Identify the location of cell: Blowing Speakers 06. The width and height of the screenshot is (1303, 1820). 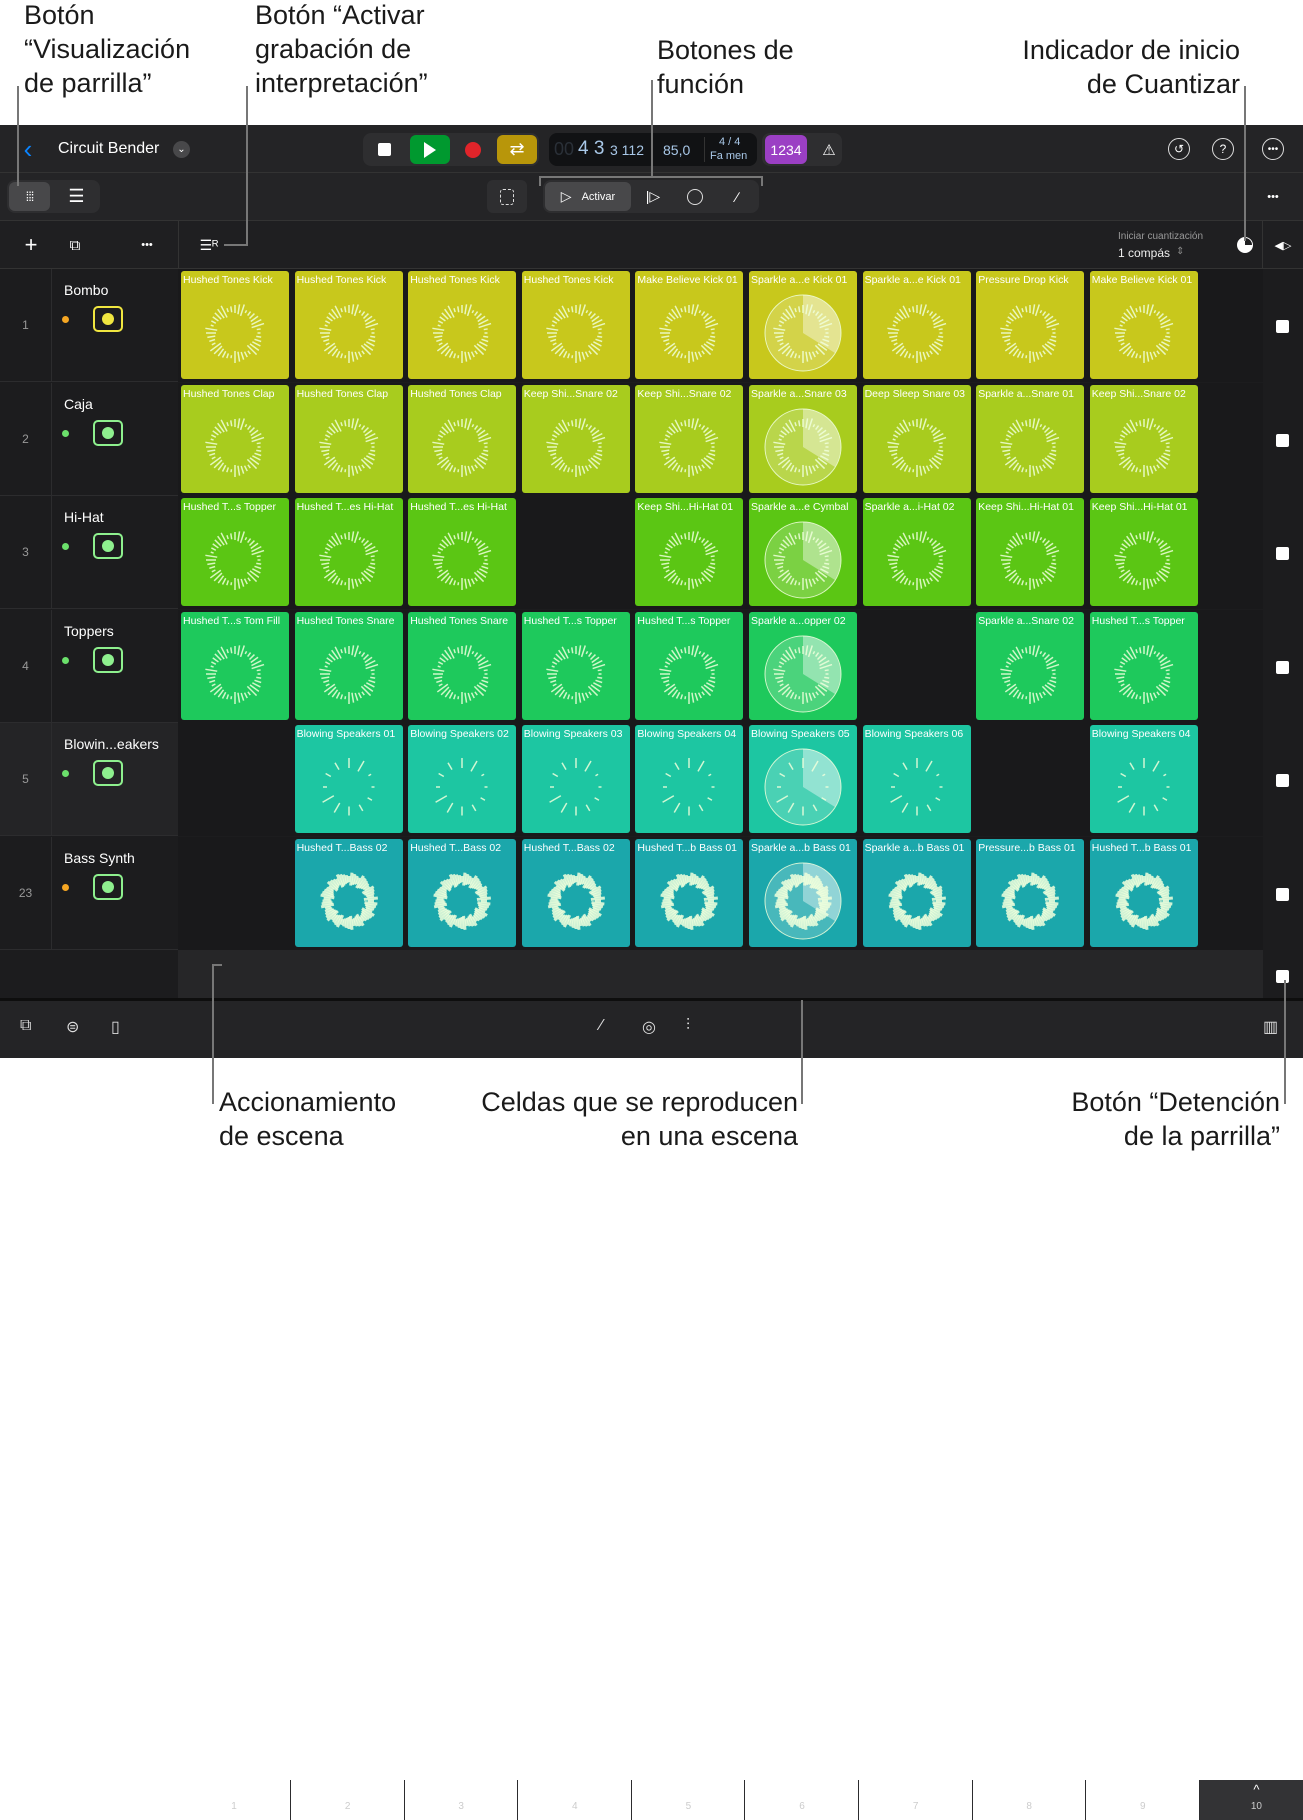
(917, 779).